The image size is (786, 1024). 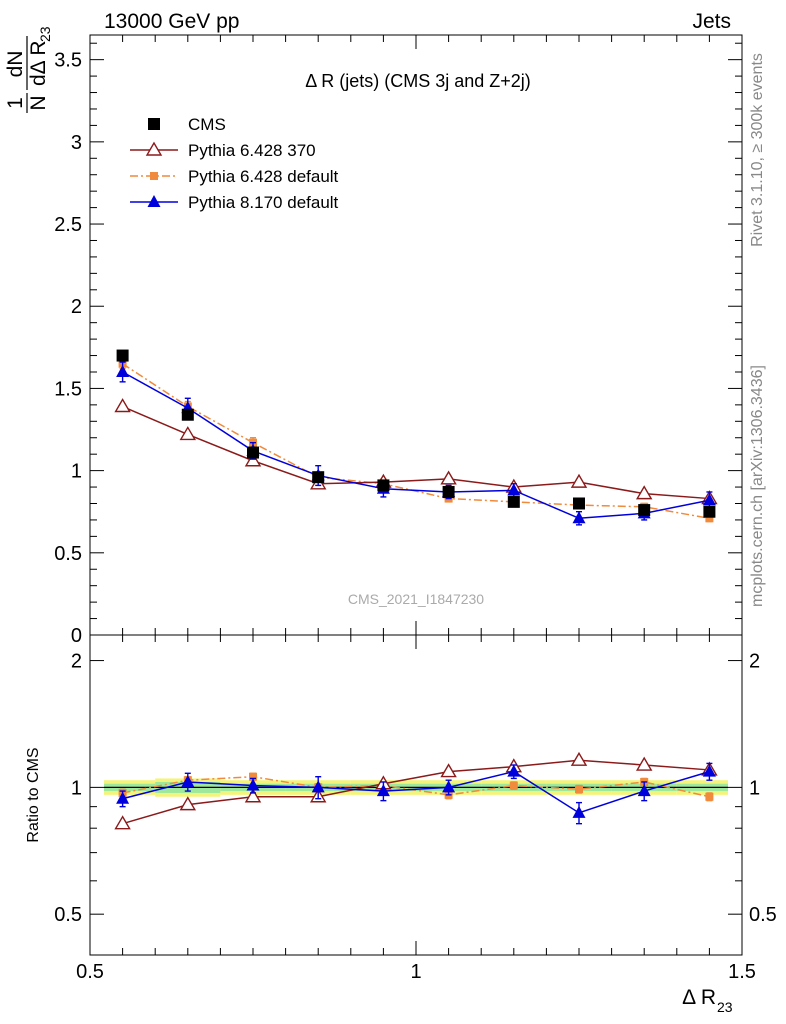 What do you see at coordinates (757, 150) in the screenshot?
I see `rivet-label: Rivet 3.1.10, ≥ 300k events` at bounding box center [757, 150].